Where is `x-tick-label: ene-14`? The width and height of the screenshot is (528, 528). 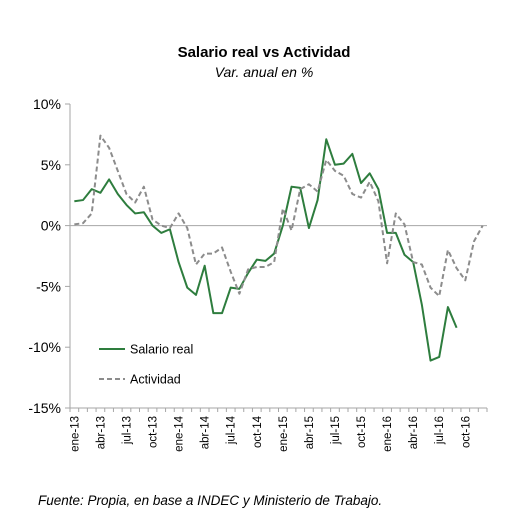
x-tick-label: ene-14 is located at coordinates (180, 433).